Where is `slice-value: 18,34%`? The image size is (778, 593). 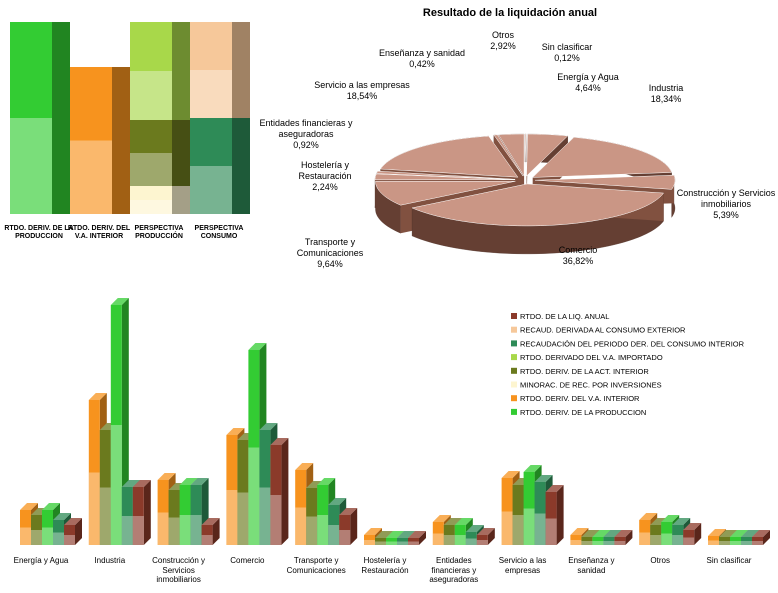
slice-value: 18,34% is located at coordinates (666, 98).